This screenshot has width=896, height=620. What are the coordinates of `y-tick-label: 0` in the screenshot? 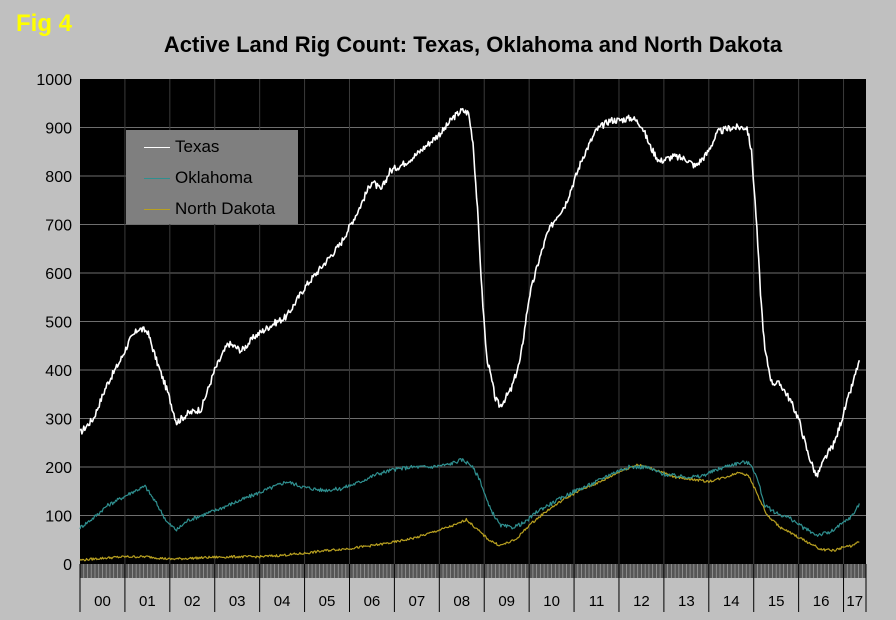 It's located at (67, 565).